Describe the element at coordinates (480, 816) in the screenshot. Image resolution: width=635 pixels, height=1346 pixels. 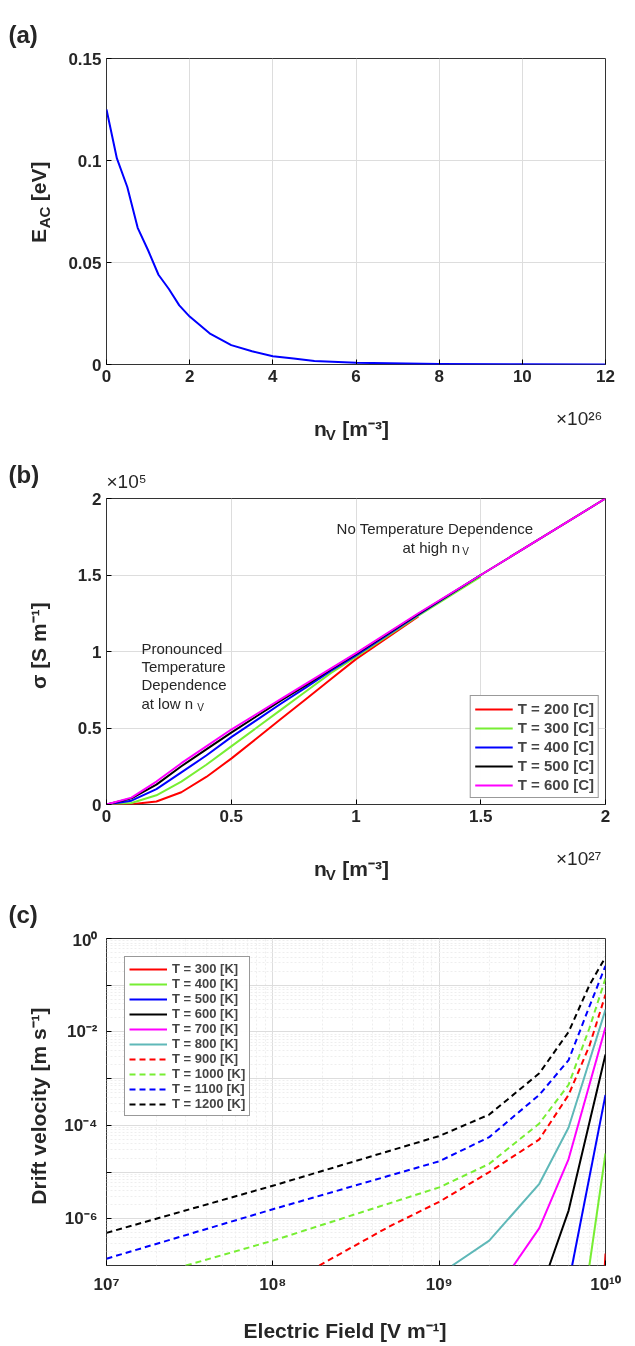
I see `x-tick-label: 1.5` at that location.